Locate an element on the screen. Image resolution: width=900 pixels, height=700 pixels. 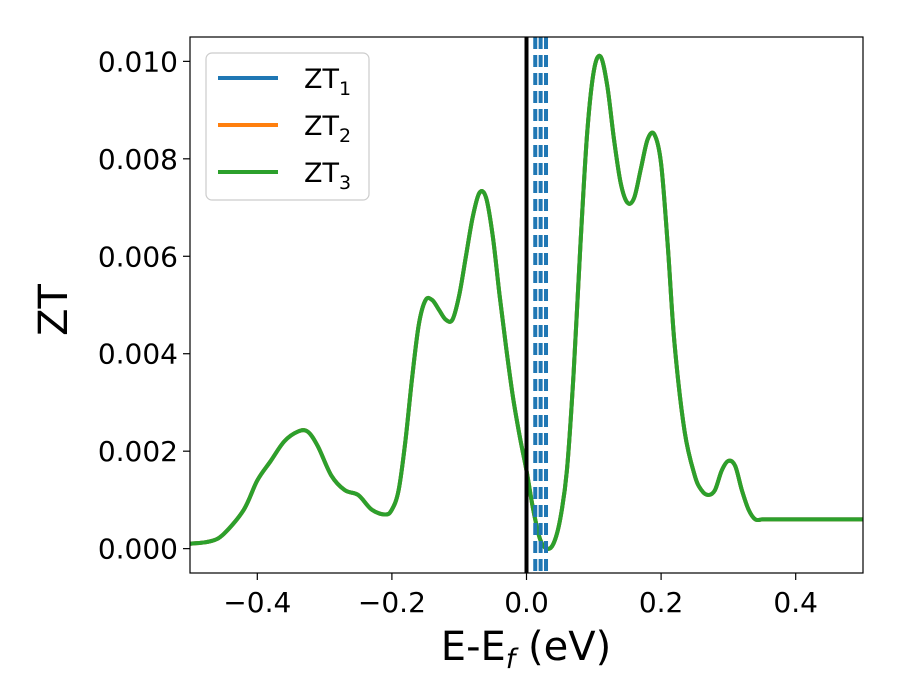
legend-label-zt3: ZT3 is located at coordinates (327, 176).